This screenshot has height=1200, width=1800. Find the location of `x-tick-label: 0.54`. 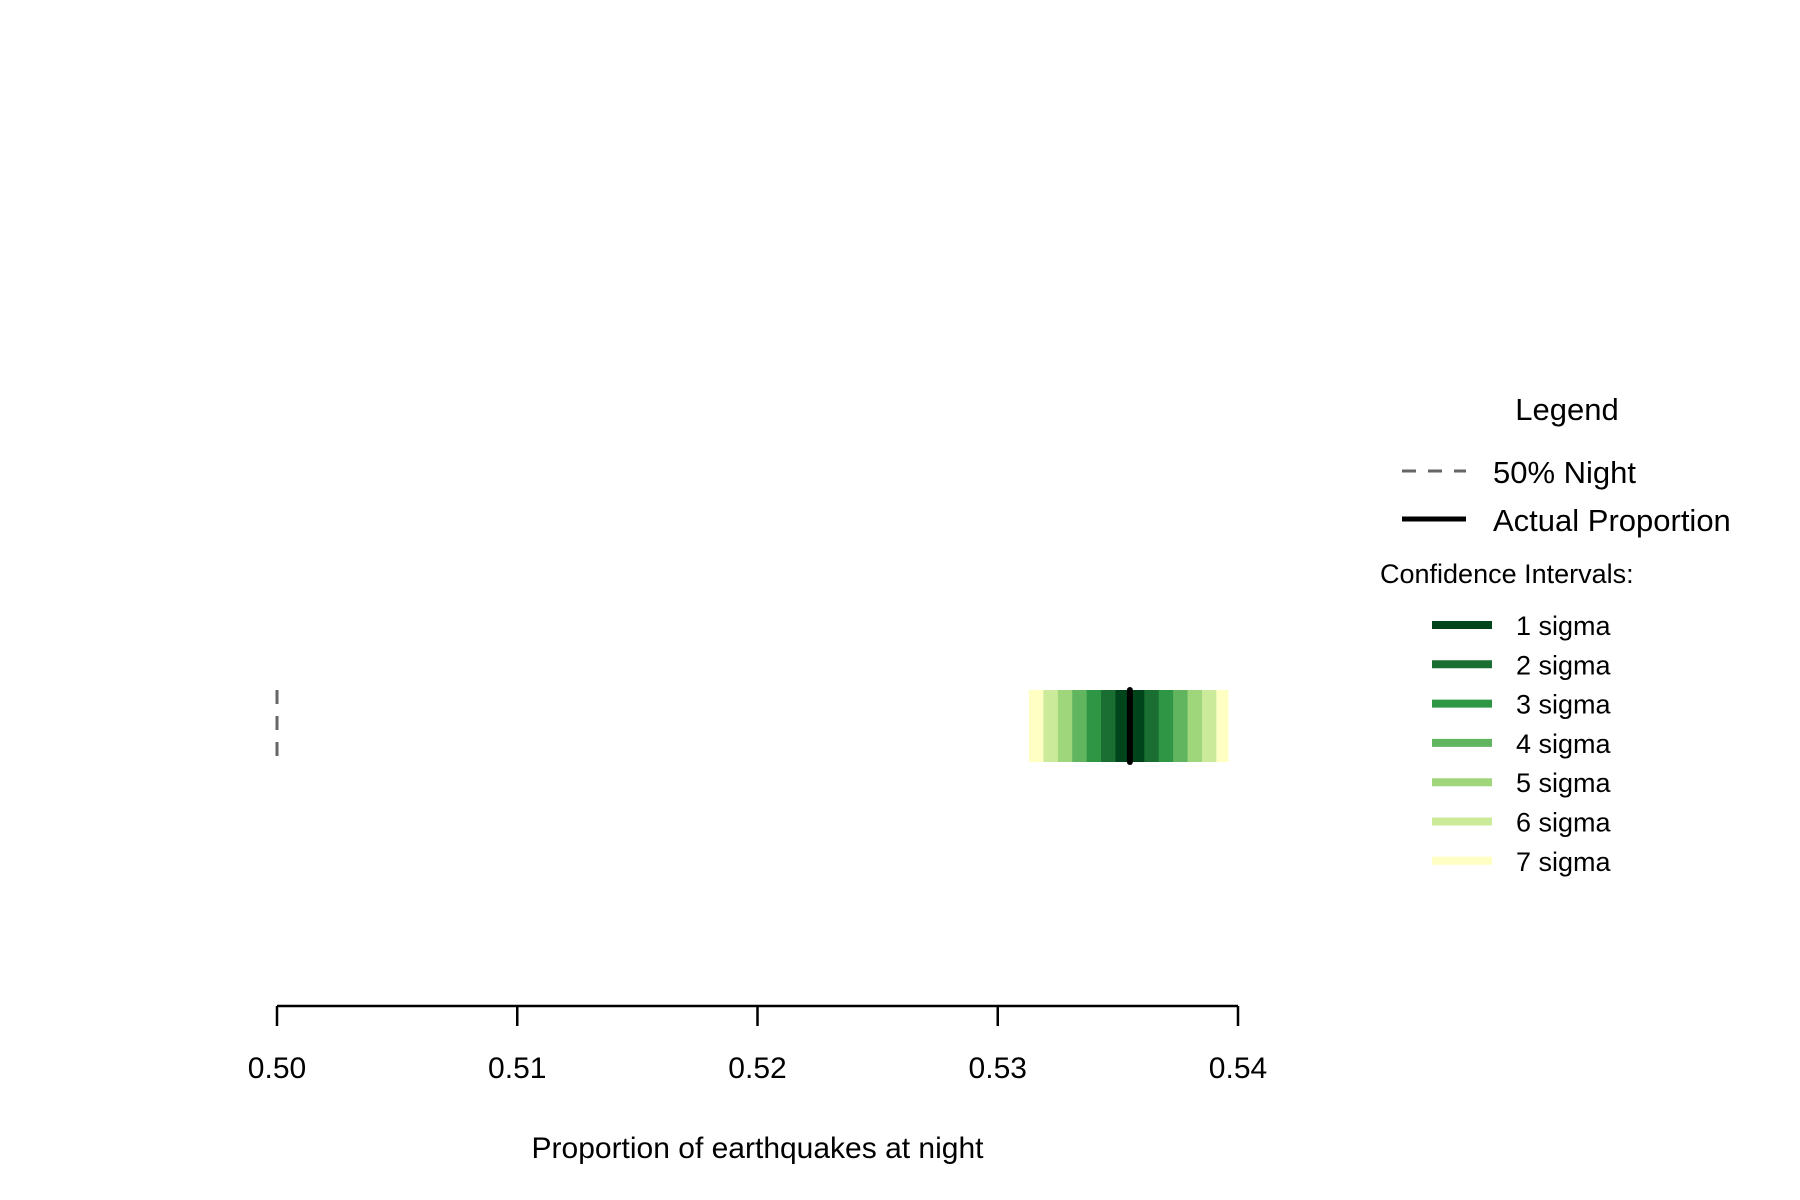

x-tick-label: 0.54 is located at coordinates (1238, 1068).